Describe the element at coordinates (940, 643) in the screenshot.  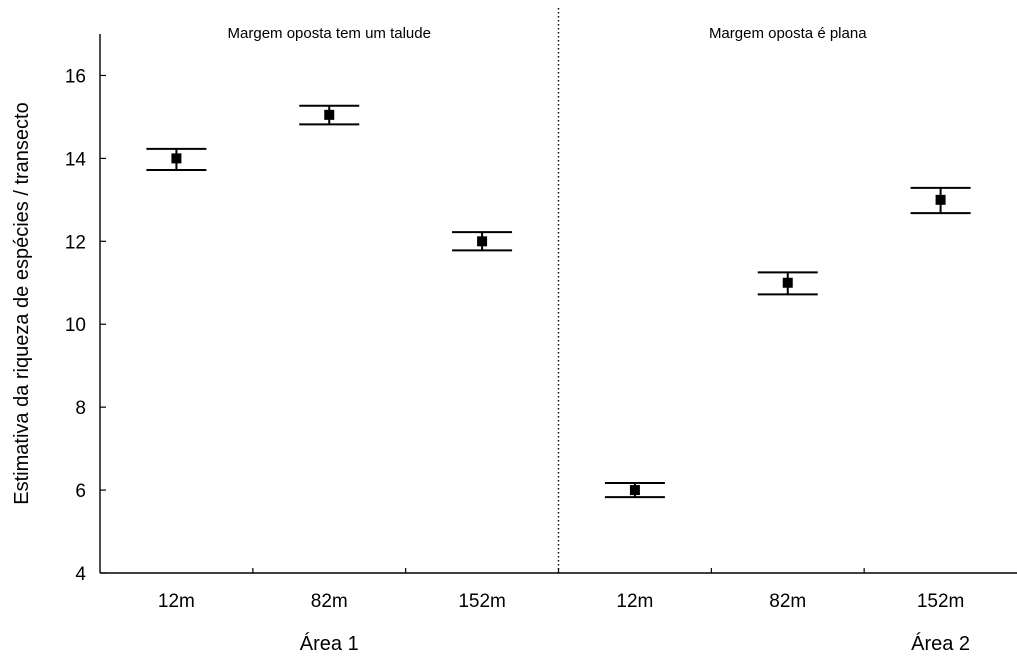
I see `group-label-area-2: Área 2` at that location.